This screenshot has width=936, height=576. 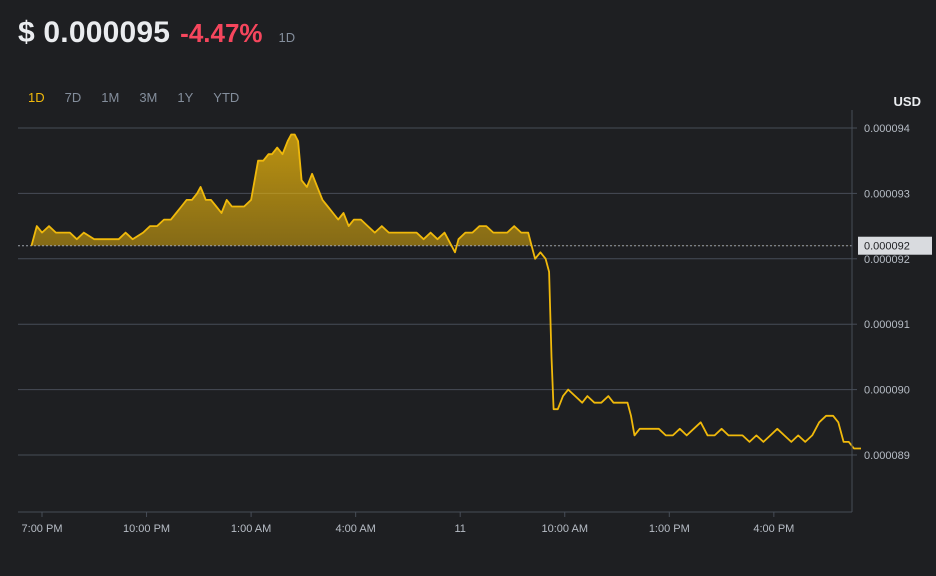 What do you see at coordinates (887, 247) in the screenshot?
I see `baseline-label: 0.000092` at bounding box center [887, 247].